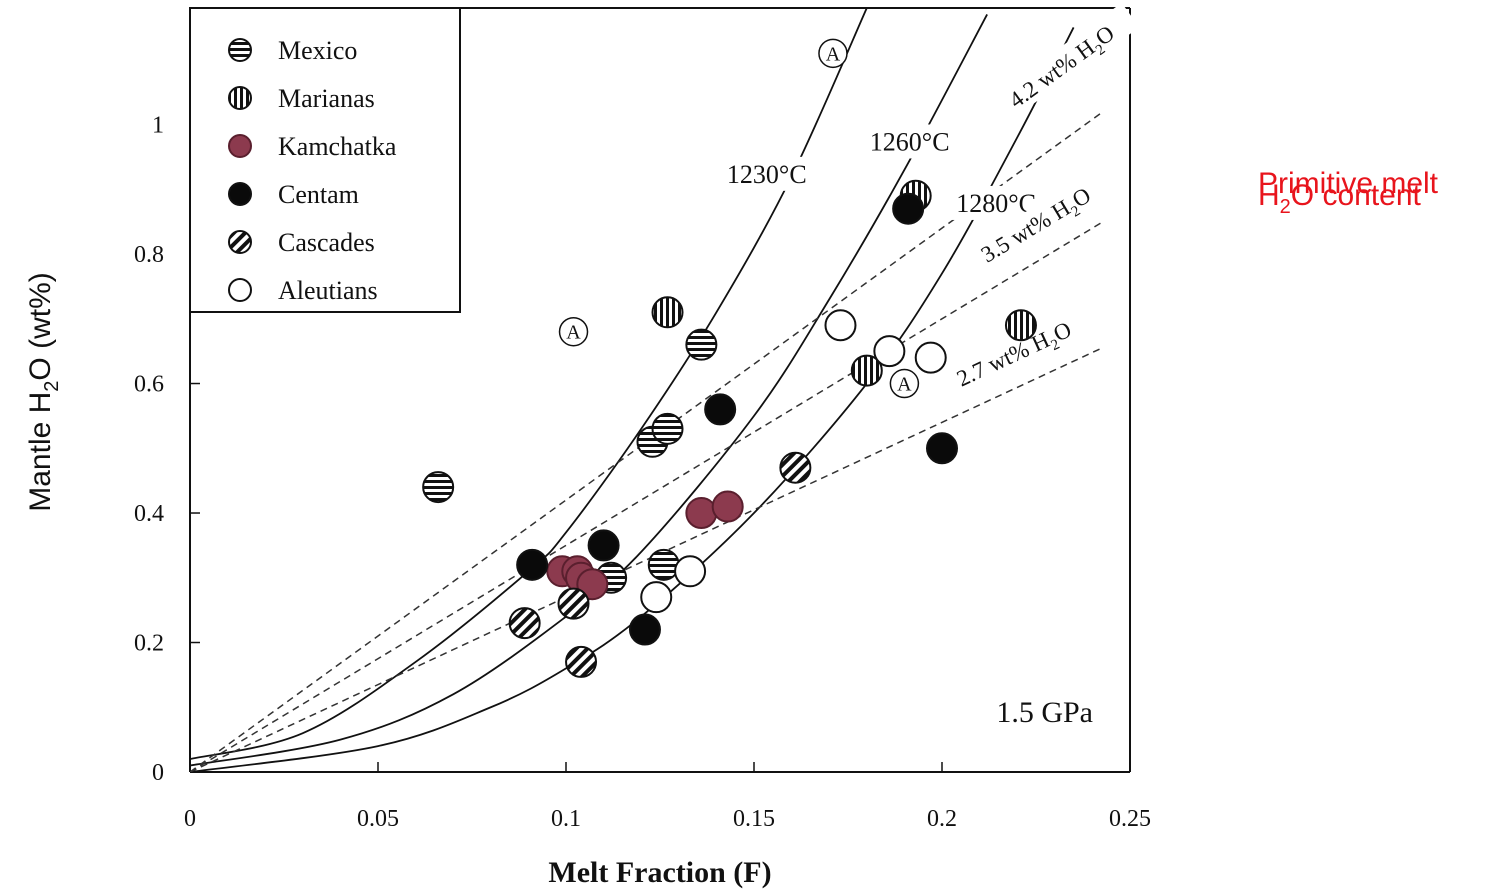 The width and height of the screenshot is (1500, 894). Describe the element at coordinates (240, 98) in the screenshot. I see `legend-marker-marianas` at that location.